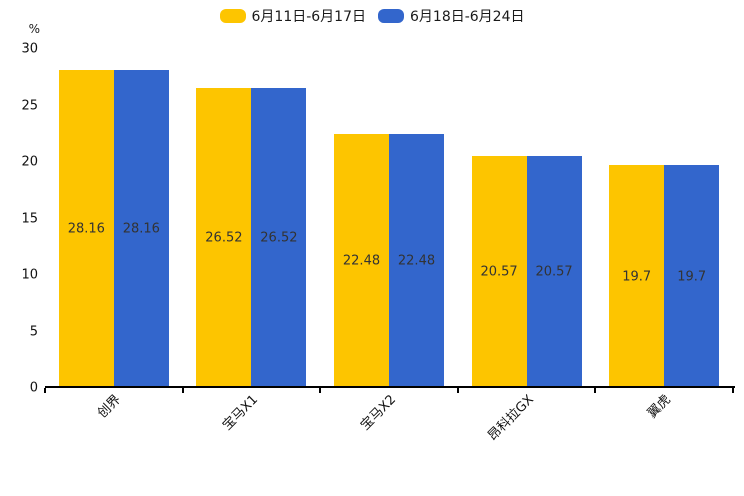 Image resolution: width=744 pixels, height=496 pixels. I want to click on legend: 6月11日-6月17日 6月18日-6月24日, so click(372, 16).